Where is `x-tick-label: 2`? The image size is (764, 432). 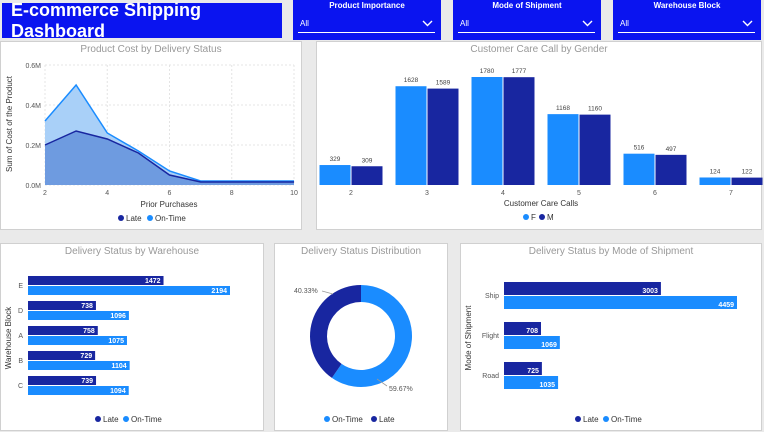
x-tick-label: 2 is located at coordinates (351, 193).